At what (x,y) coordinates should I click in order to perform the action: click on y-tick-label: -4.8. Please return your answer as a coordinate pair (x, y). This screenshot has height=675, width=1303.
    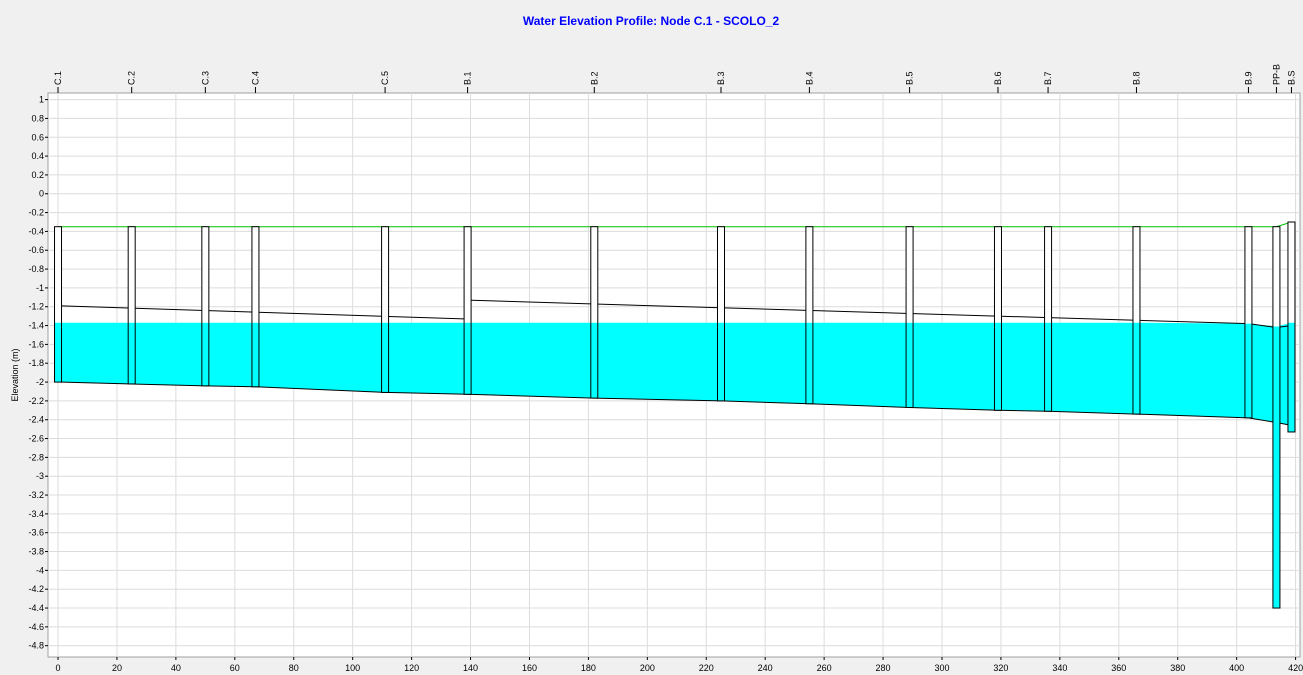
    Looking at the image, I should click on (36, 646).